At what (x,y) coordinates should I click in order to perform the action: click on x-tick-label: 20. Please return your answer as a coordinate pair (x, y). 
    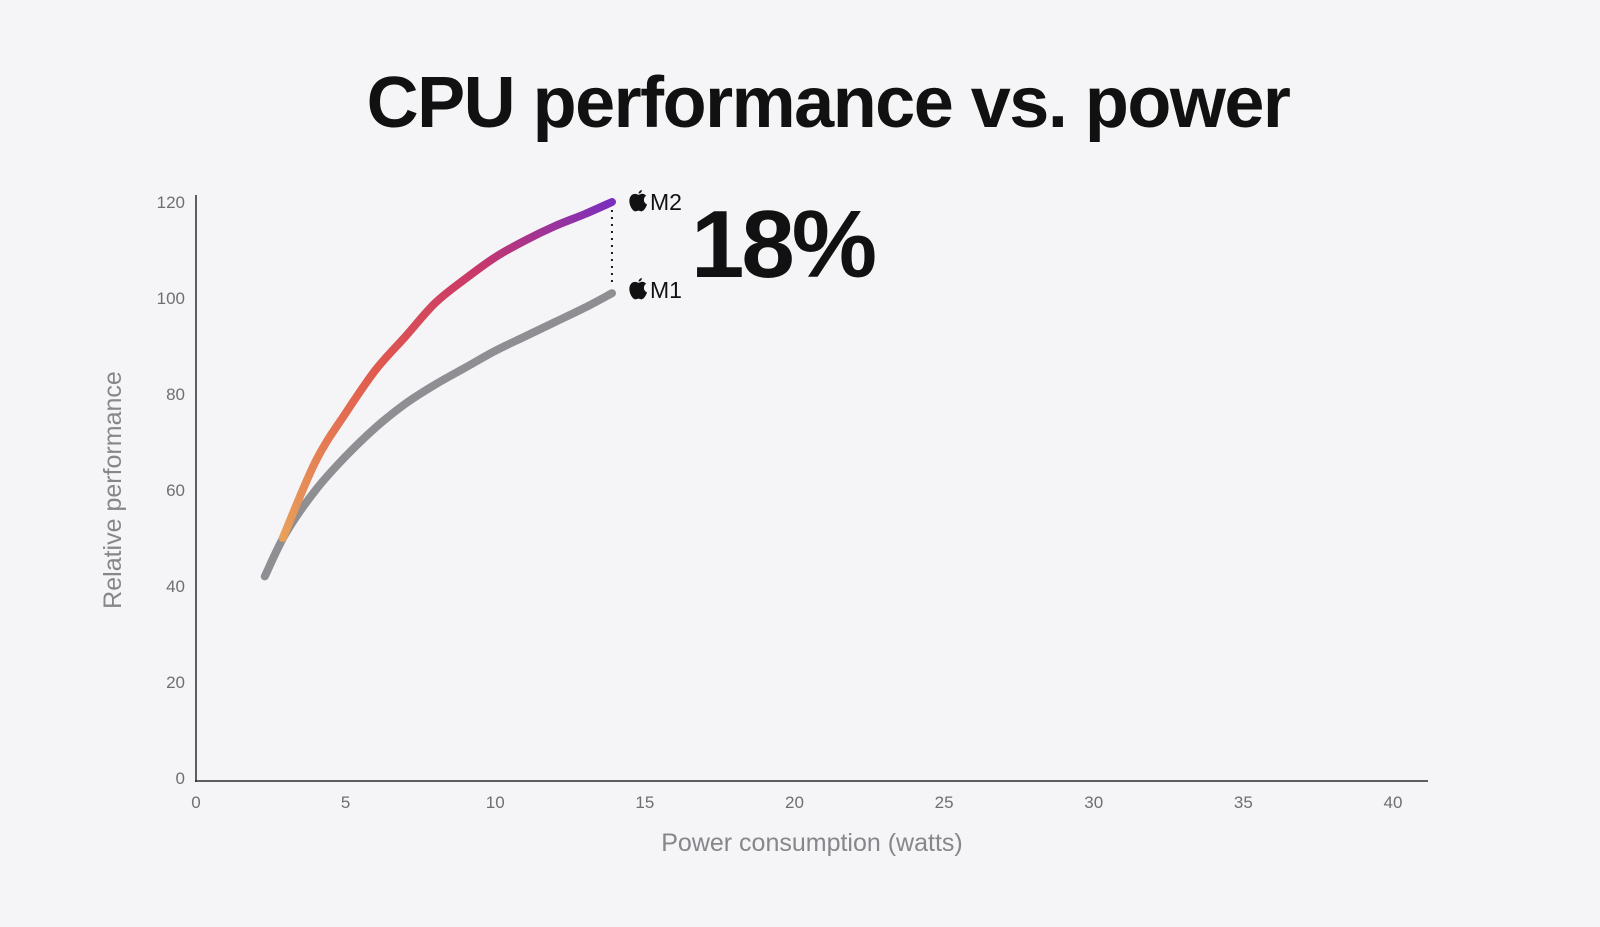
    Looking at the image, I should click on (794, 802).